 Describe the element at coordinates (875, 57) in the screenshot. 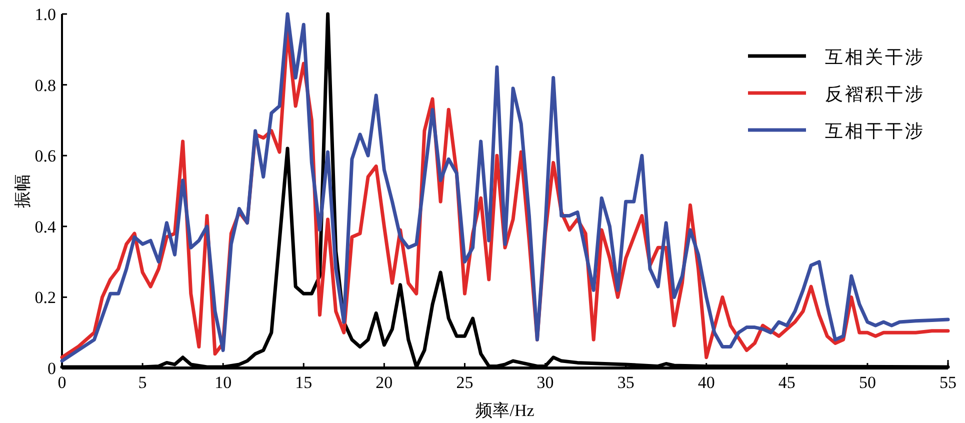

I see `legend-label: 互相关干涉` at that location.